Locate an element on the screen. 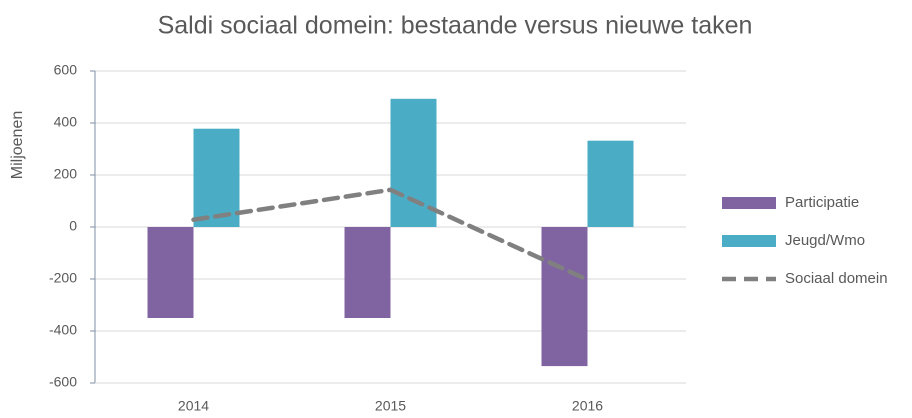 The width and height of the screenshot is (912, 418). line is located at coordinates (390, 235).